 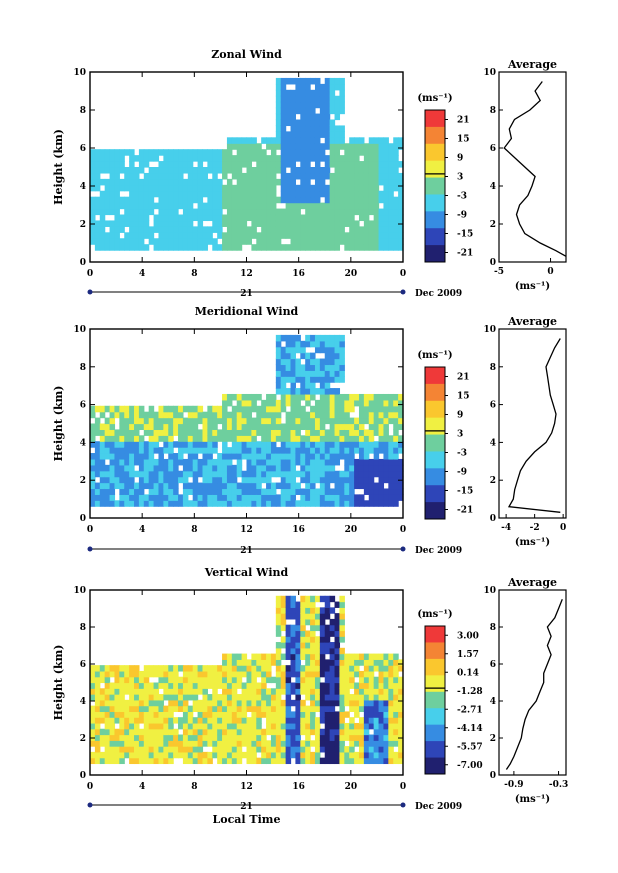 What do you see at coordinates (499, 272) in the screenshot?
I see `average-x-tick-label: -5` at bounding box center [499, 272].